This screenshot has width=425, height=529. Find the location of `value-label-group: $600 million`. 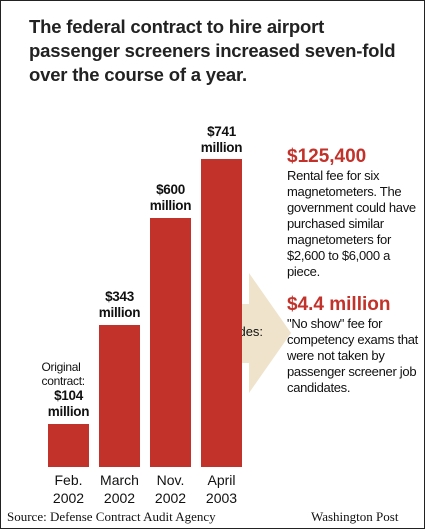

value-label-group: $600 million is located at coordinates (171, 198).